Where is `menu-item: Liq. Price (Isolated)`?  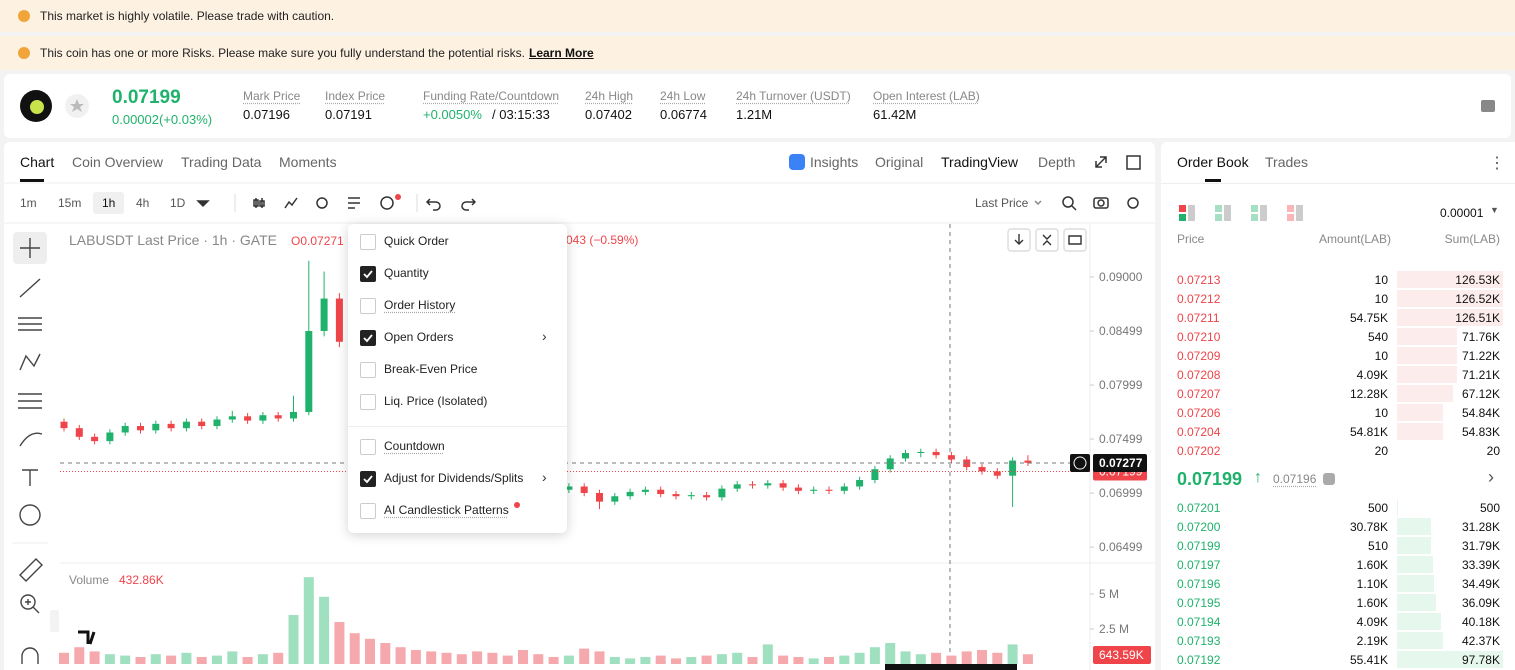
menu-item: Liq. Price (Isolated) is located at coordinates (436, 401).